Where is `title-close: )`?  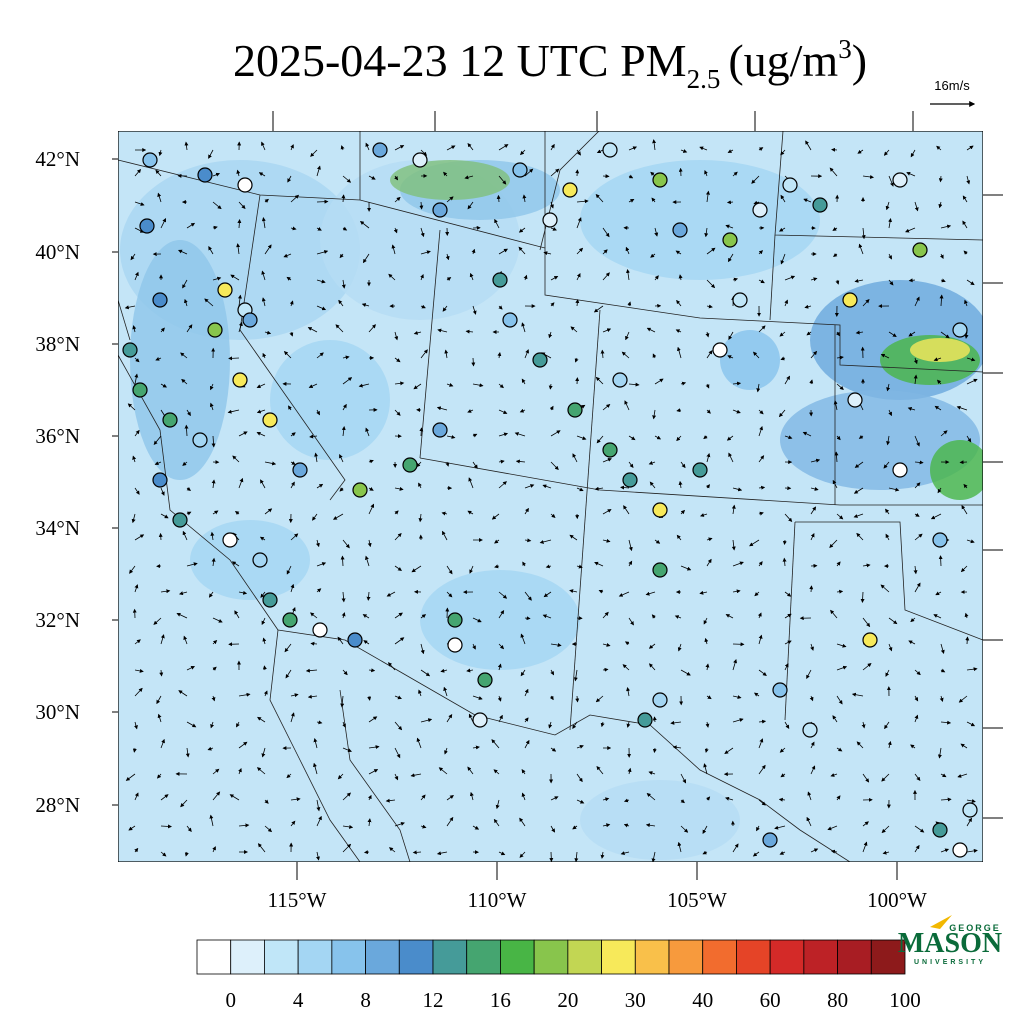
title-close: ) is located at coordinates (859, 60).